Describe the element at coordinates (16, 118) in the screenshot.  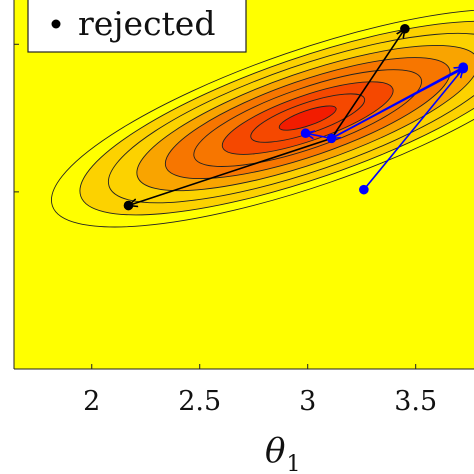
I see `y-ticks` at that location.